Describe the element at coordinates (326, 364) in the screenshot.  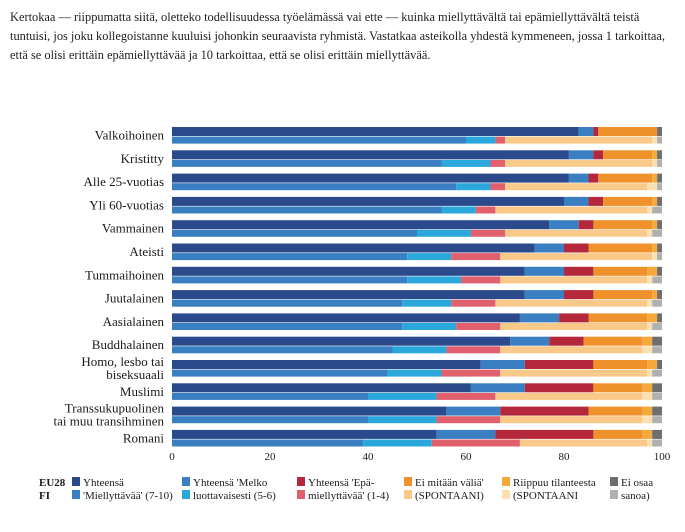
I see `bar-eu-10-s0` at that location.